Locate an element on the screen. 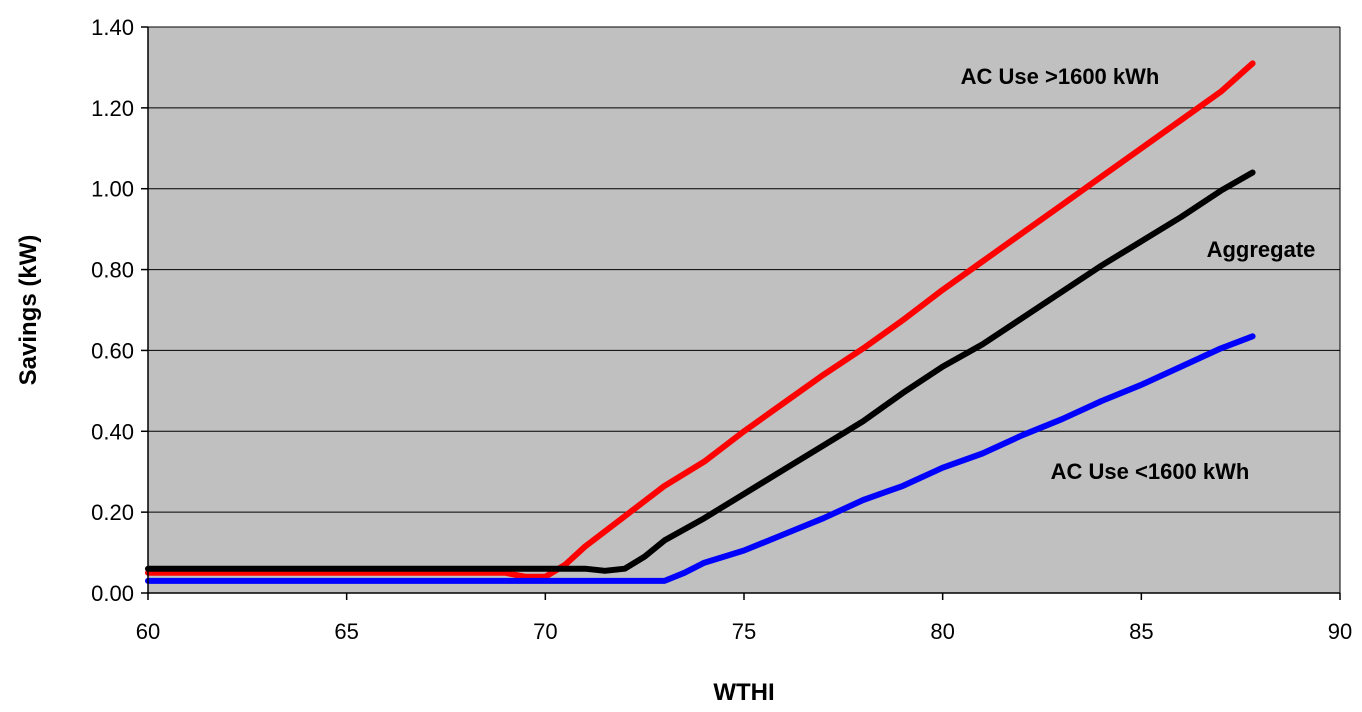  series-label-1: Aggregate is located at coordinates (1261, 249).